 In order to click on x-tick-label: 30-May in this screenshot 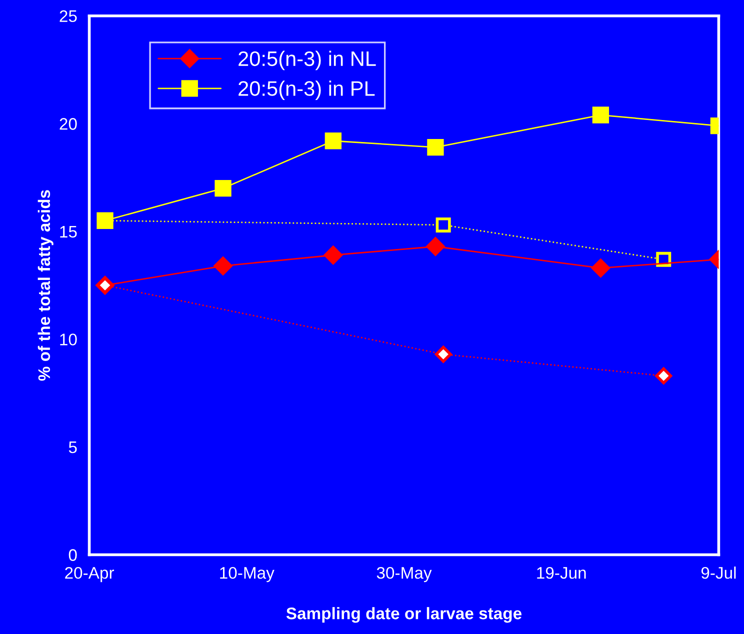, I will do `click(404, 574)`.